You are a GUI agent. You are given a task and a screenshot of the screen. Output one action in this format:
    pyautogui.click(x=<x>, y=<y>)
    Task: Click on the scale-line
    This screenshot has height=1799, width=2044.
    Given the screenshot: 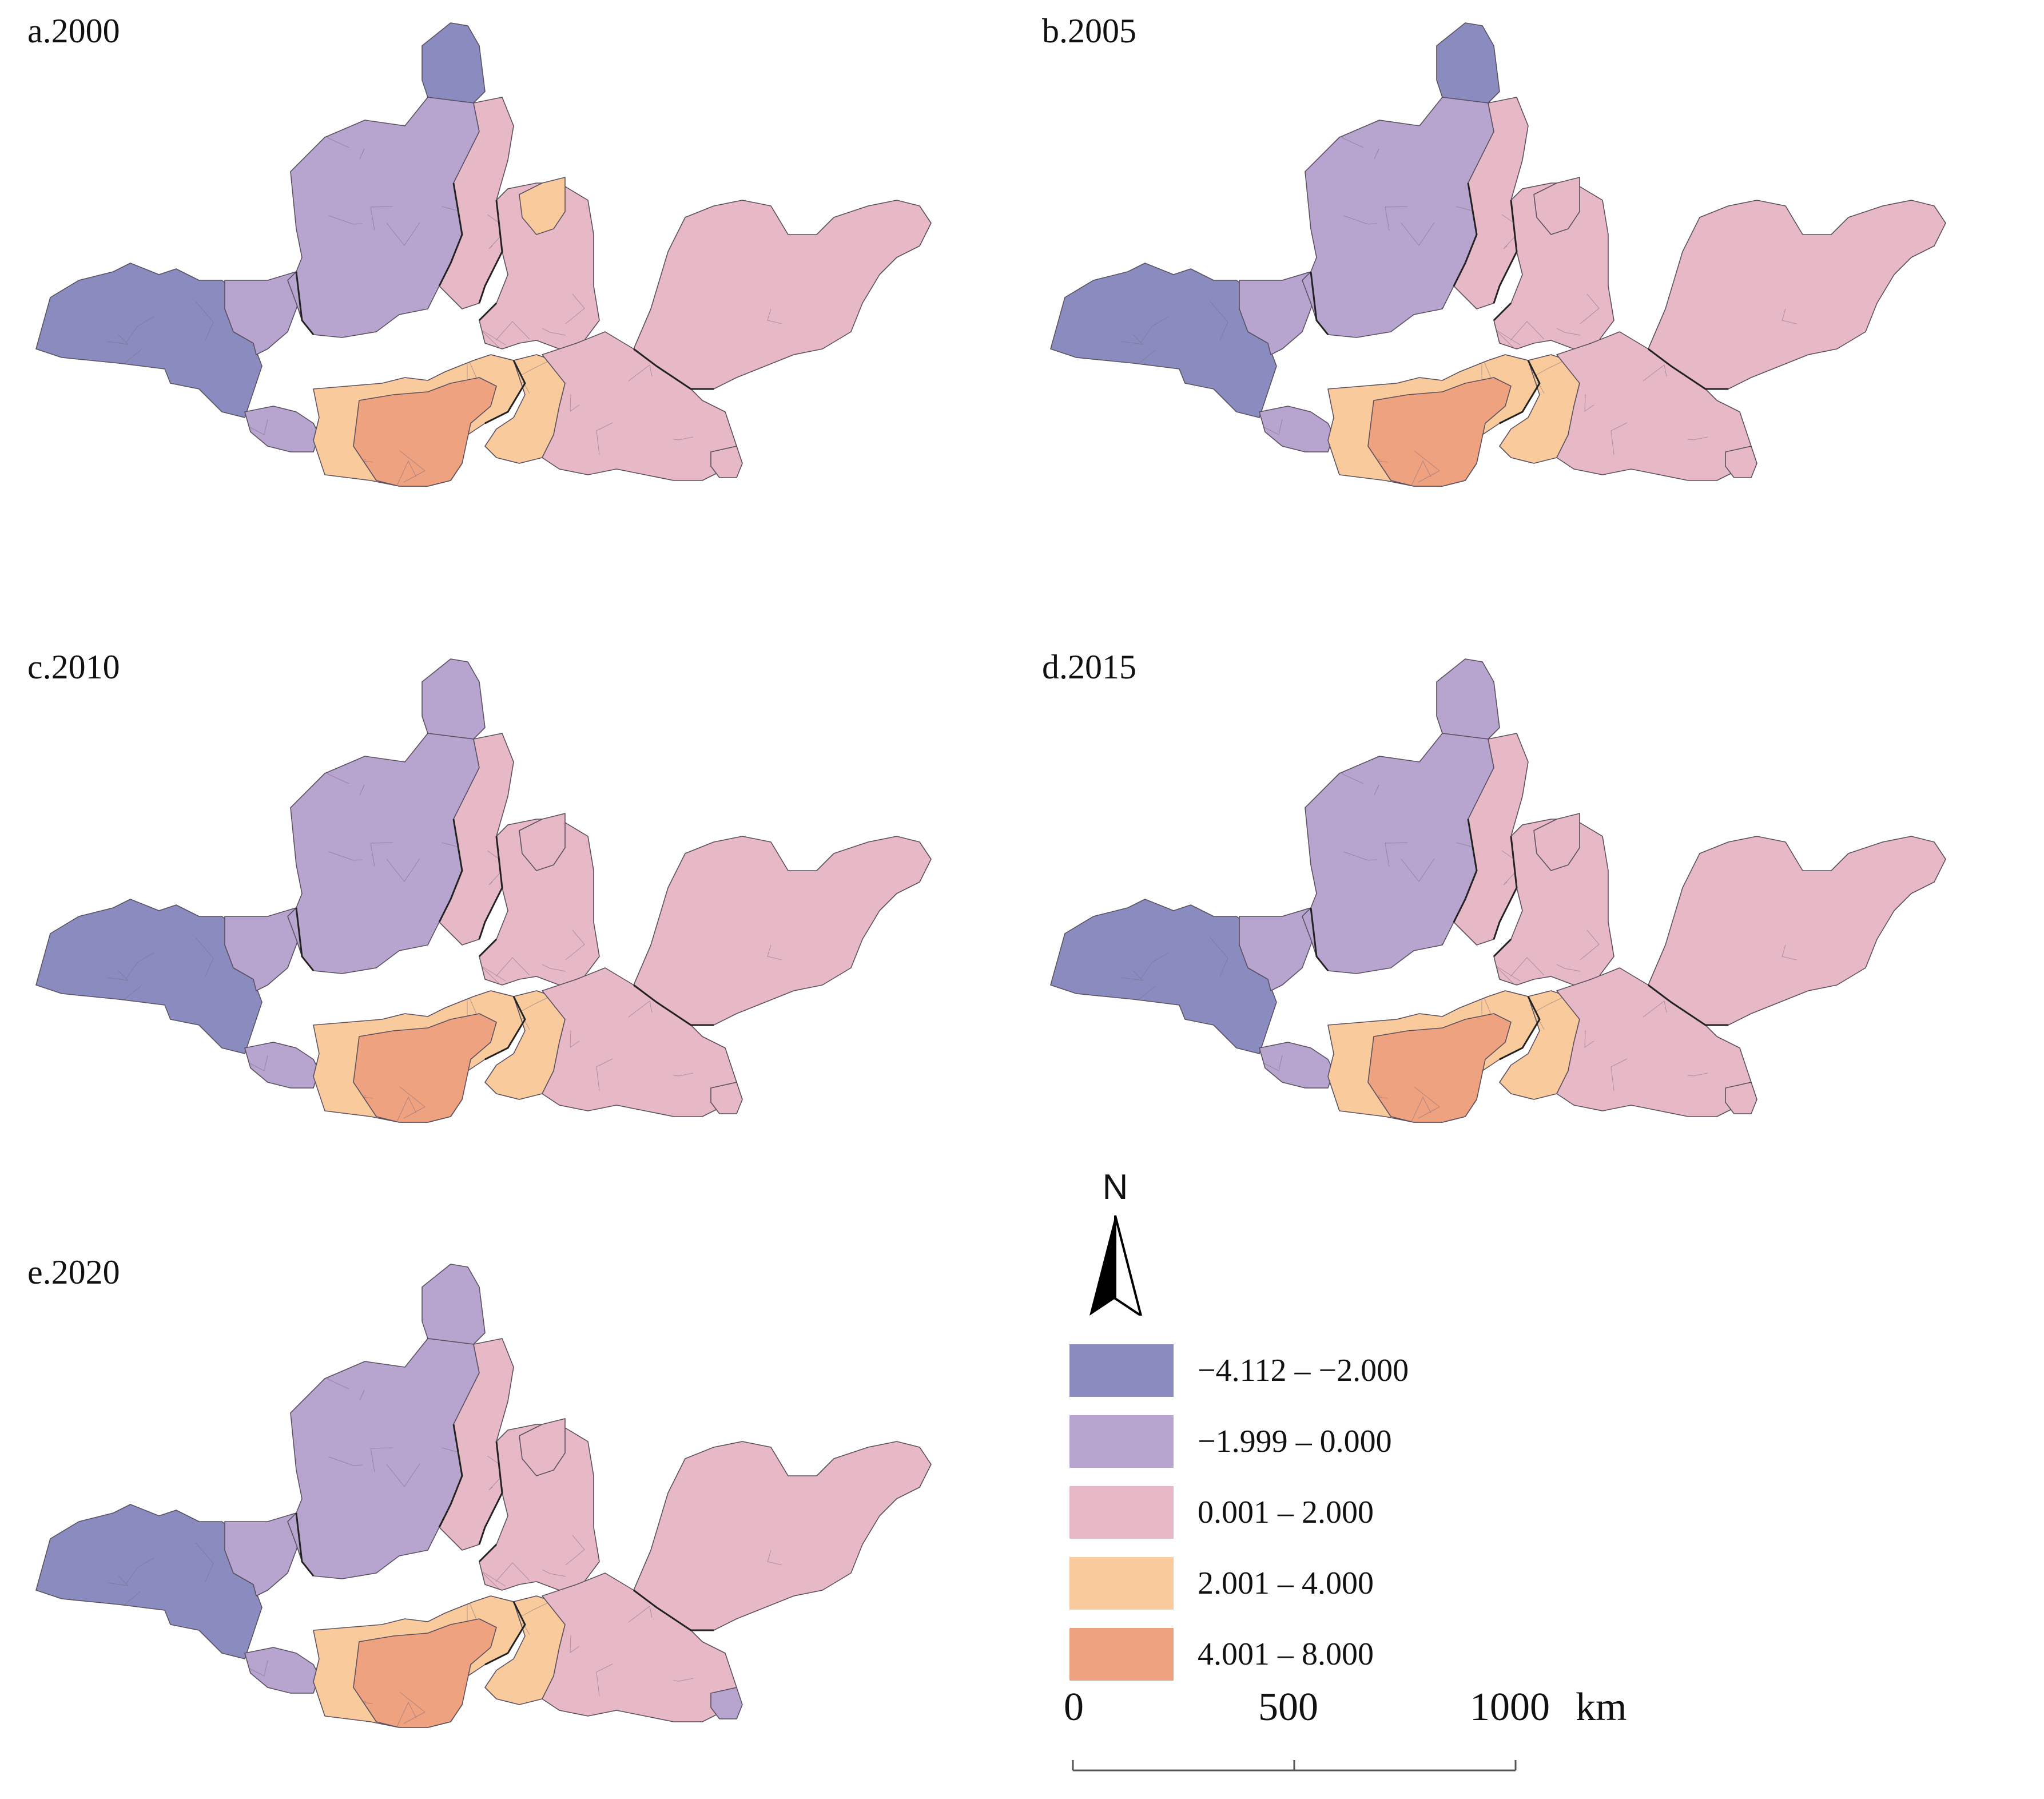 What is the action you would take?
    pyautogui.click(x=1294, y=1766)
    